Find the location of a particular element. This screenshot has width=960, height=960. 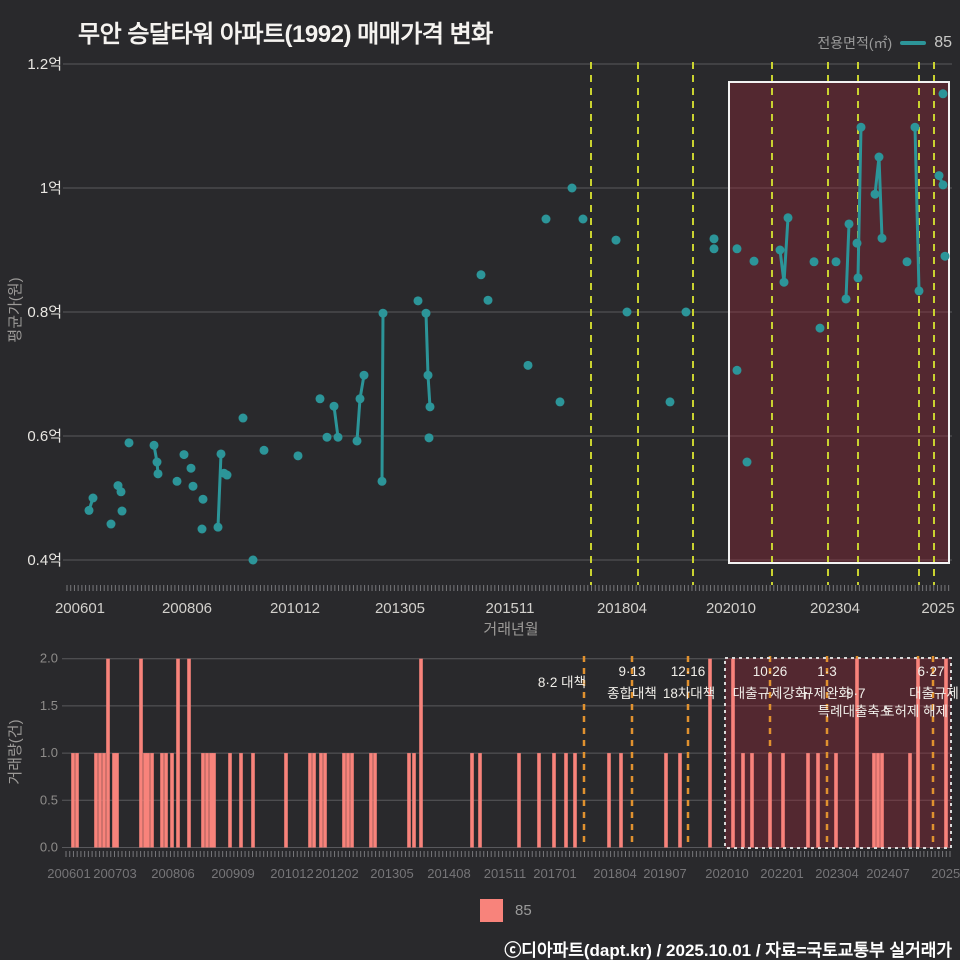

volume-legend: 85 is located at coordinates (506, 910).